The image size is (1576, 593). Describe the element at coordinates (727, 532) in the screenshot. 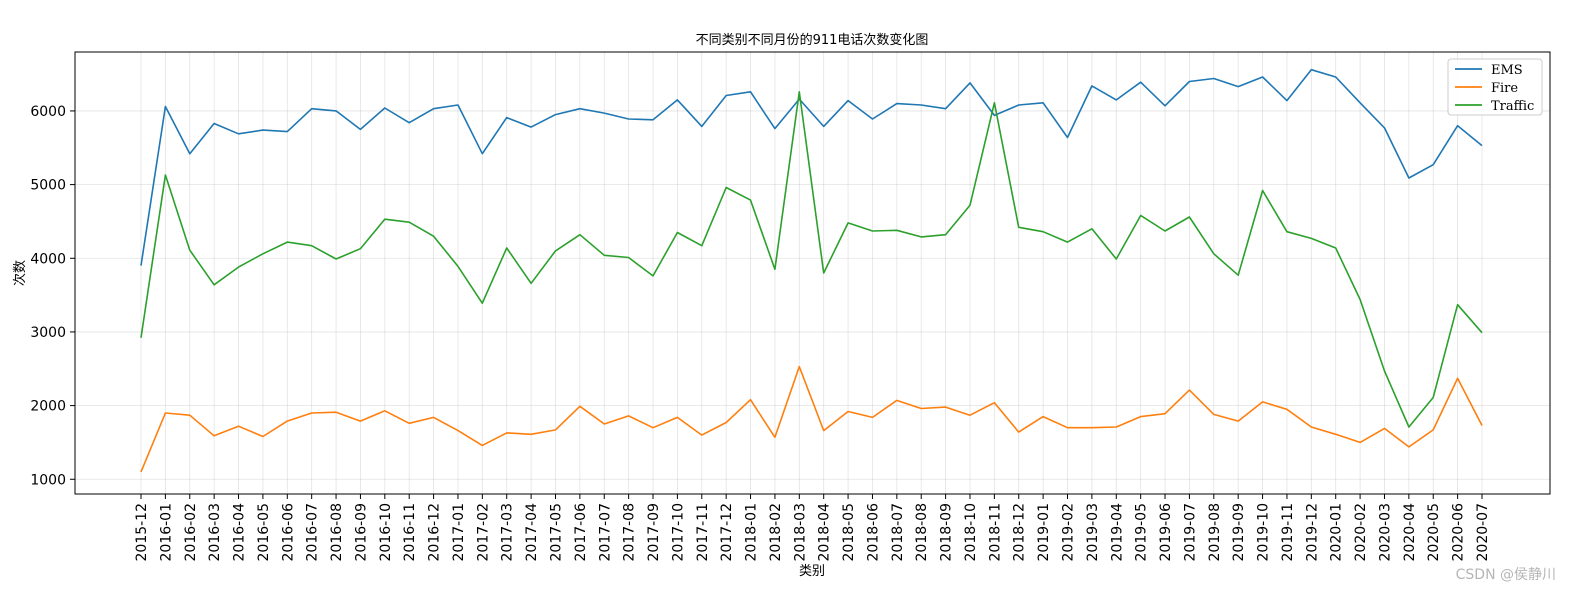

I see `x-tick-label: 2017-12` at that location.